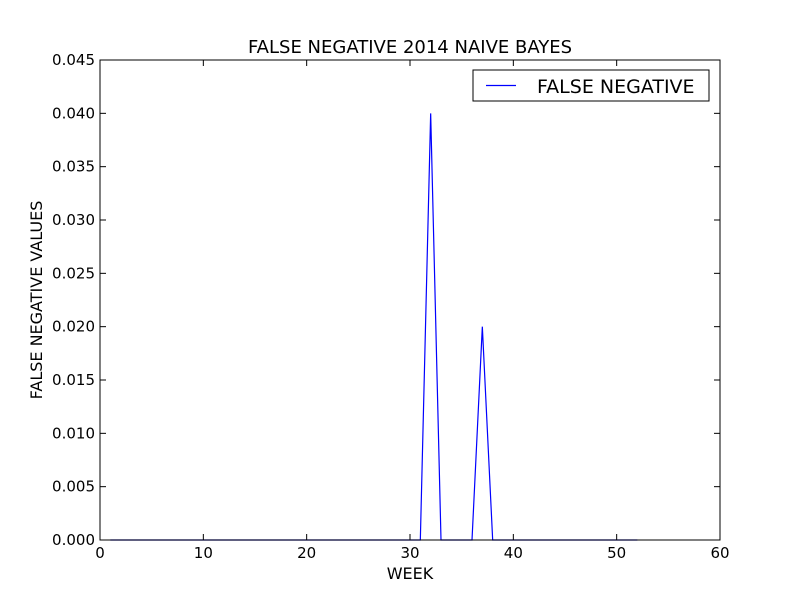 The width and height of the screenshot is (800, 600). Describe the element at coordinates (410, 47) in the screenshot. I see `chart-title: FALSE NEGATIVE 2014 NAIVE BAYES` at that location.